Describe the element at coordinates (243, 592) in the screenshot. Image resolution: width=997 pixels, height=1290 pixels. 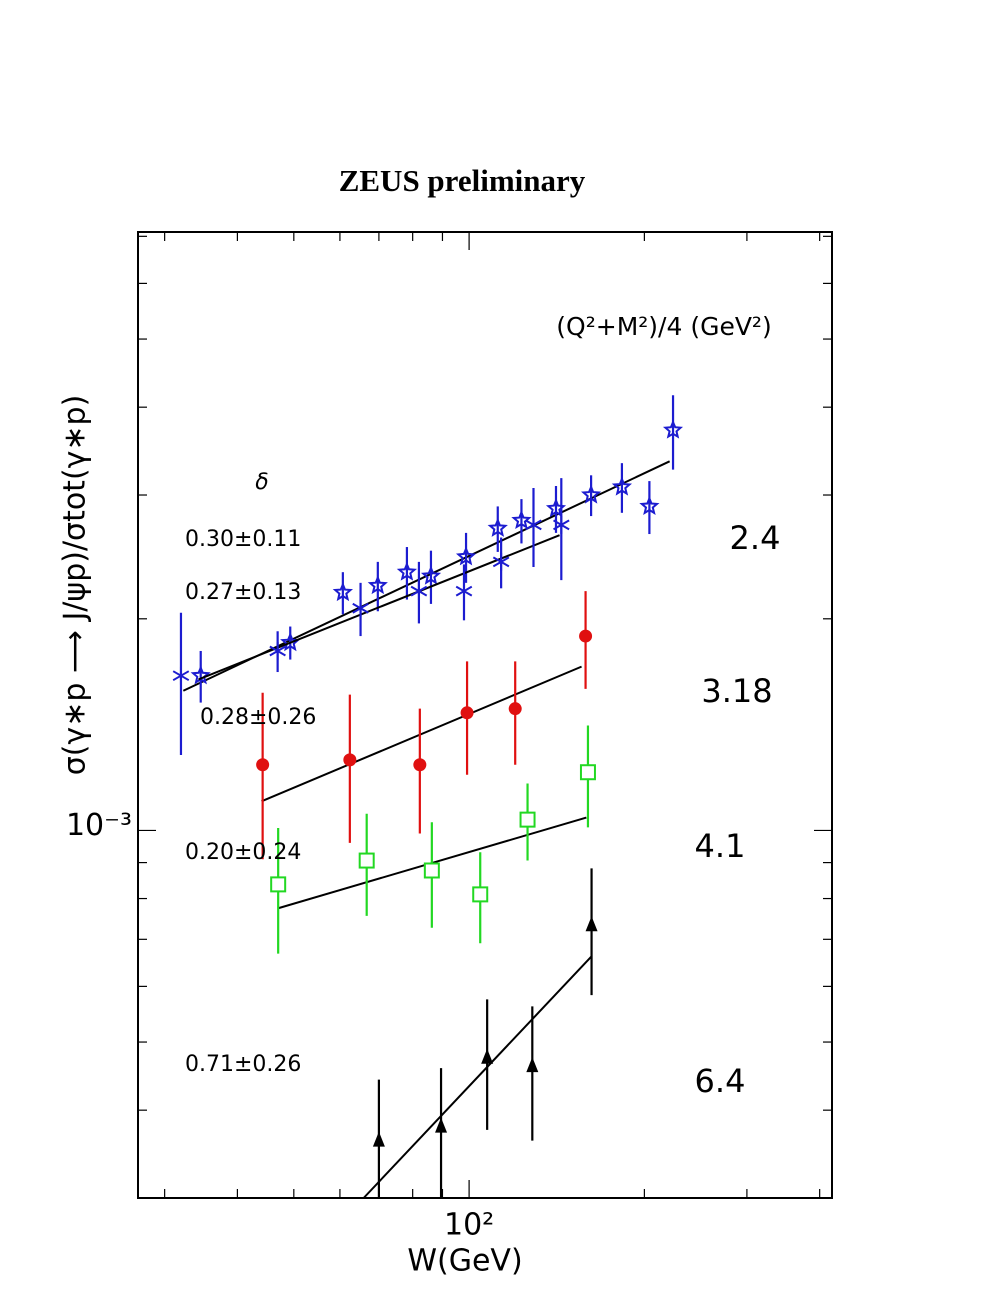
I see `delta-label: 0.27±0.13` at that location.